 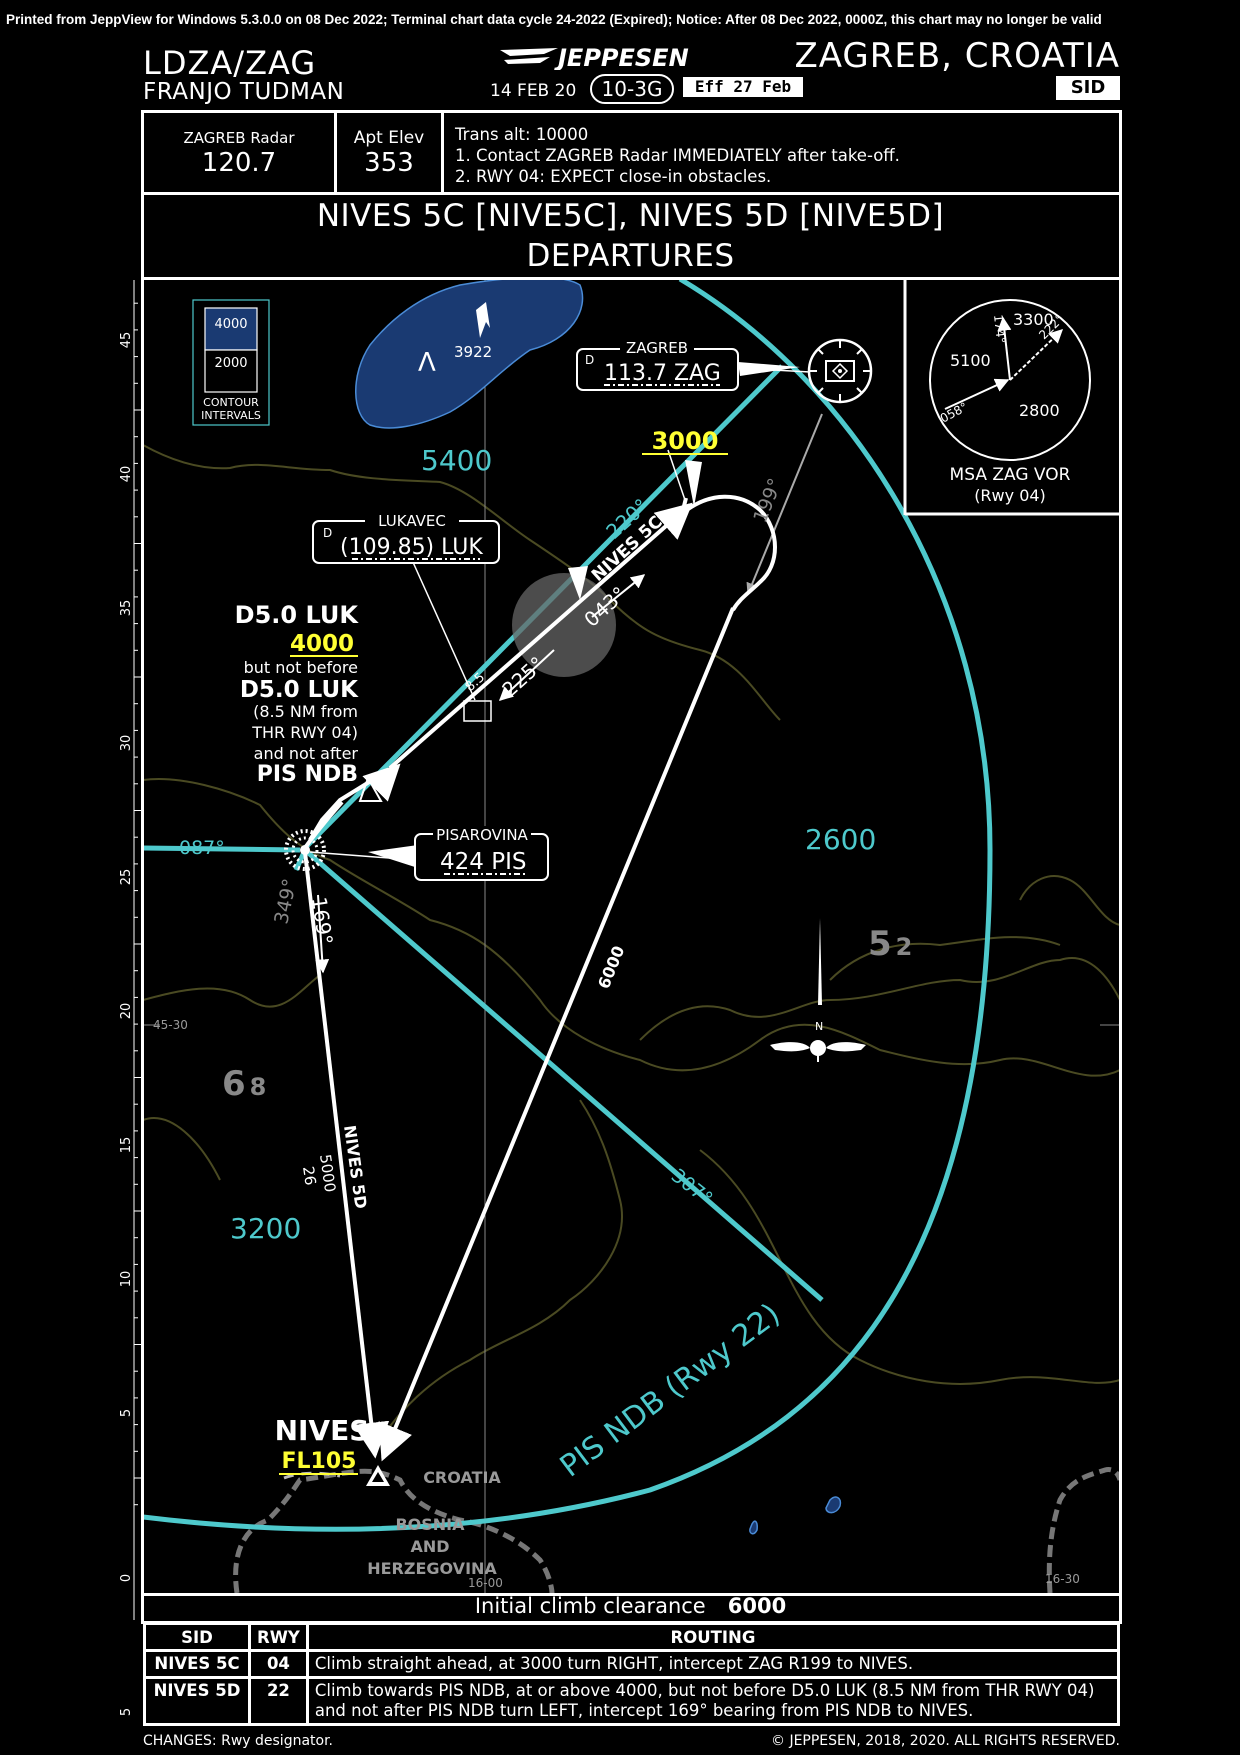 What do you see at coordinates (304, 732) in the screenshot?
I see `nm-note-2: THR RWY 04)` at bounding box center [304, 732].